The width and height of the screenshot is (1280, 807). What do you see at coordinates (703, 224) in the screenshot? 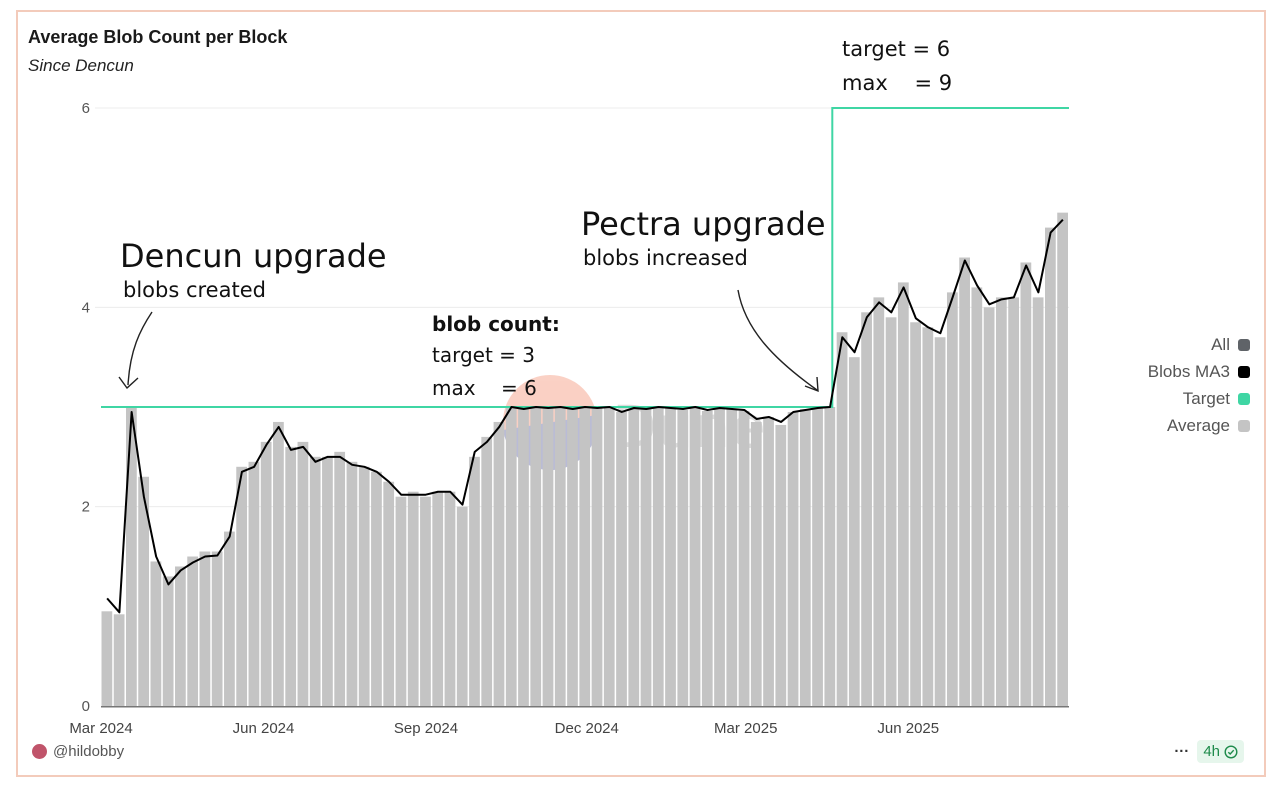
I see `annotation-pectra-title: Pectra upgrade` at bounding box center [703, 224].